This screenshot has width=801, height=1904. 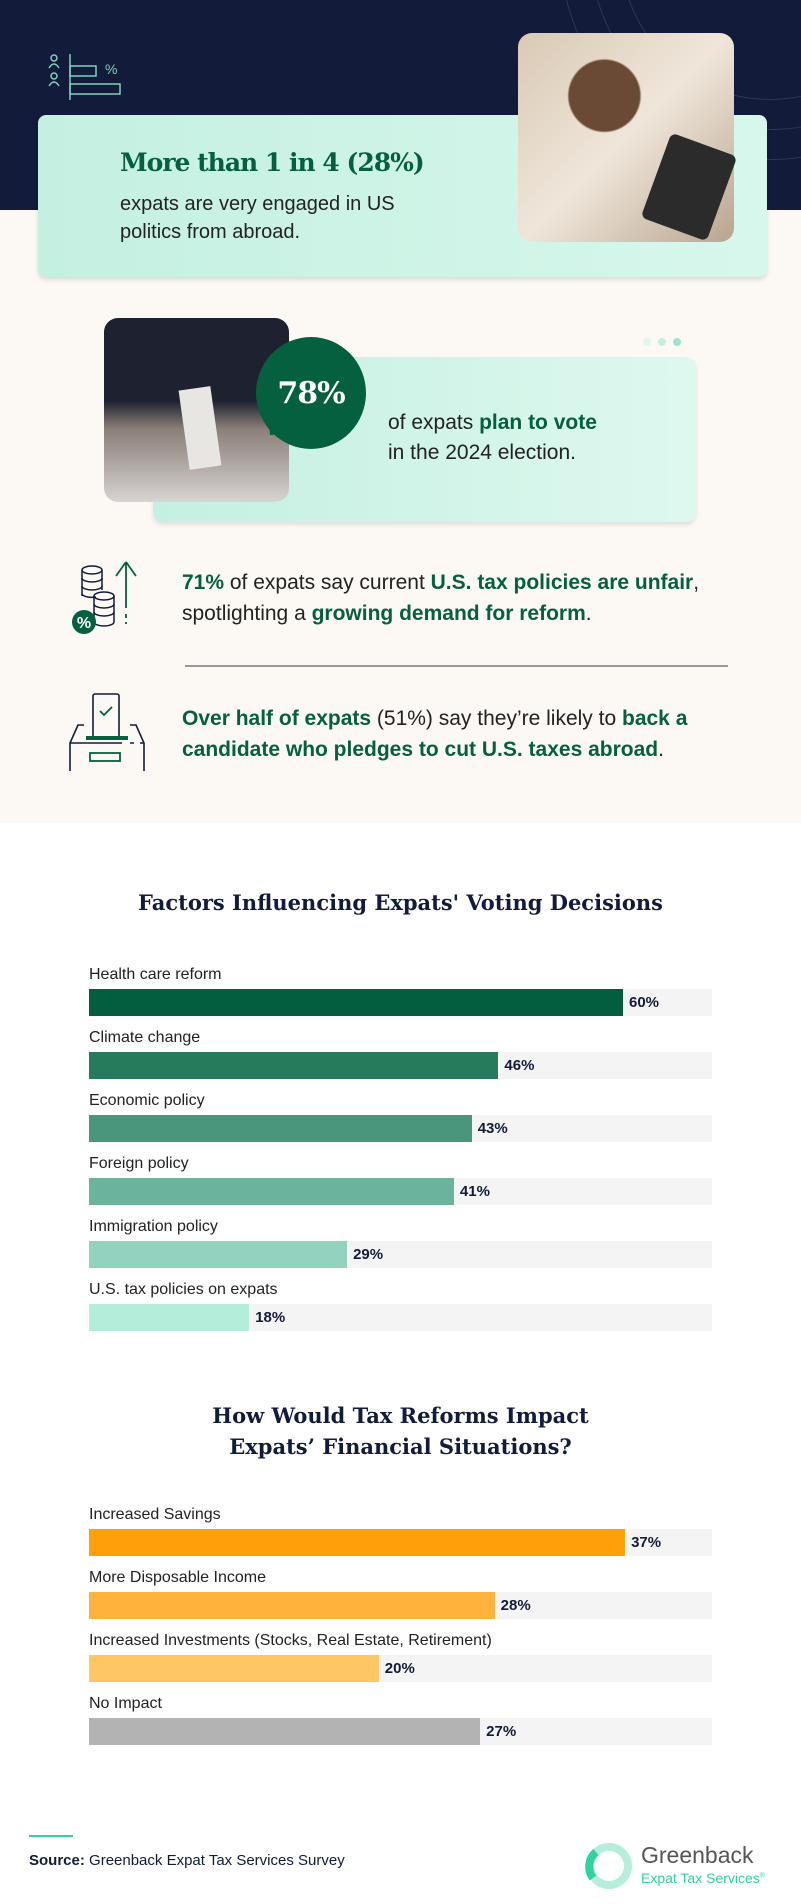 I want to click on bar-track: 20%, so click(x=400, y=1668).